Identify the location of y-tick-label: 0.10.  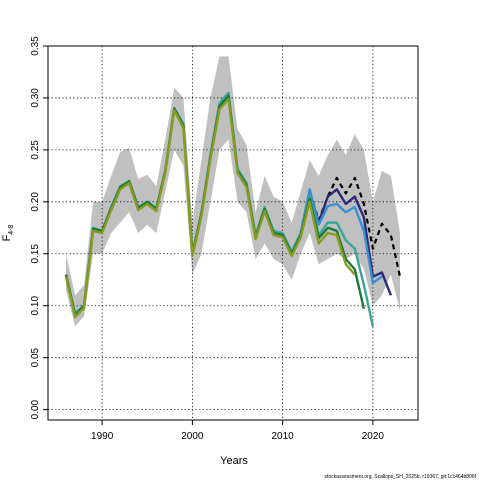
(35, 306).